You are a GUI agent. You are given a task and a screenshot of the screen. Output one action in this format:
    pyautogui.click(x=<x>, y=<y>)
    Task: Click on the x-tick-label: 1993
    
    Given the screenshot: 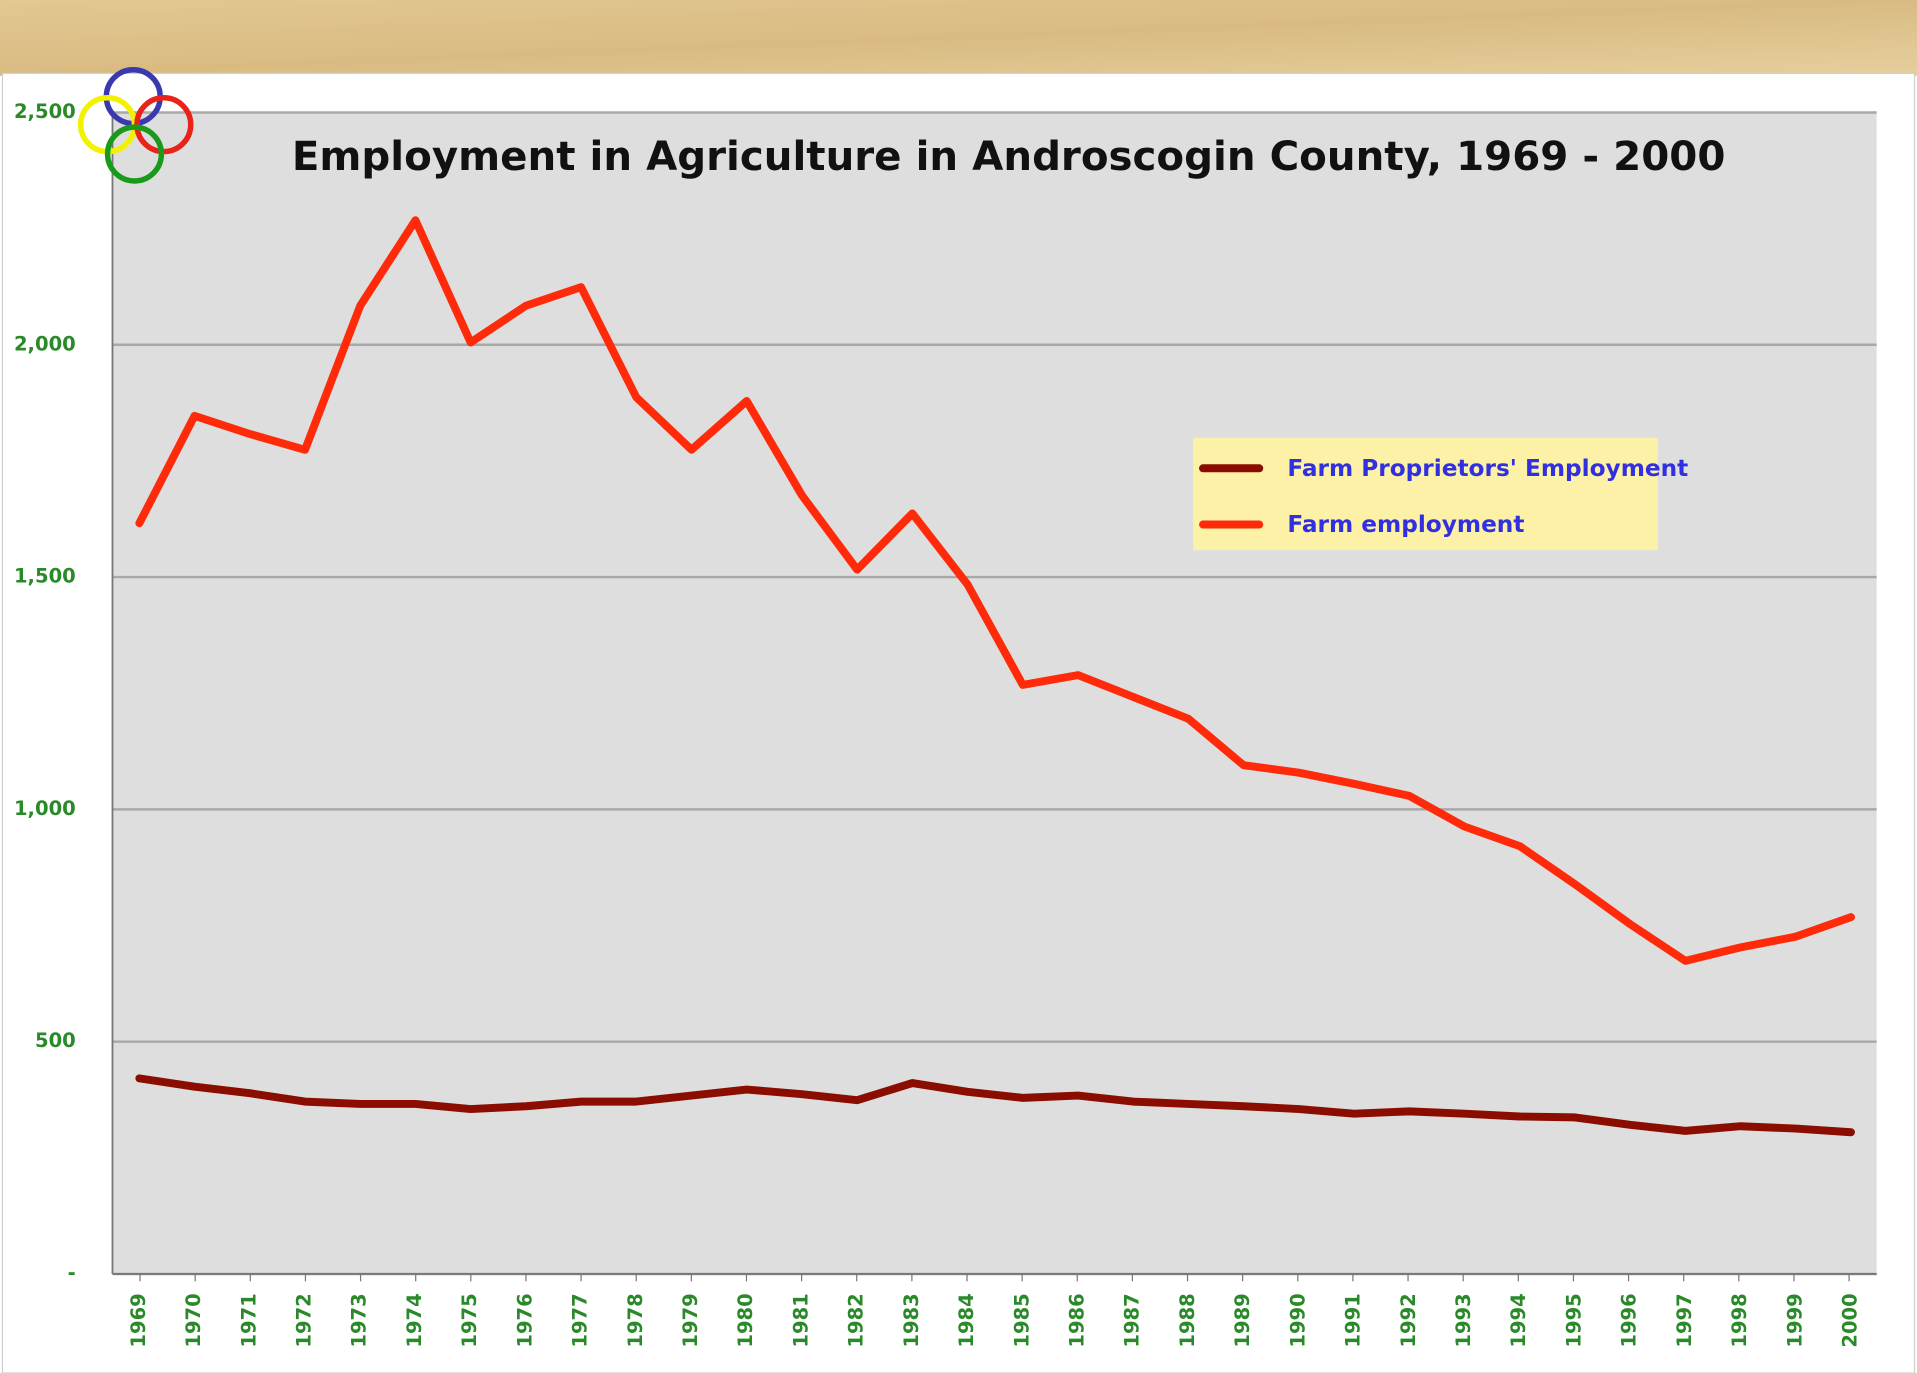 What is the action you would take?
    pyautogui.click(x=1463, y=1320)
    